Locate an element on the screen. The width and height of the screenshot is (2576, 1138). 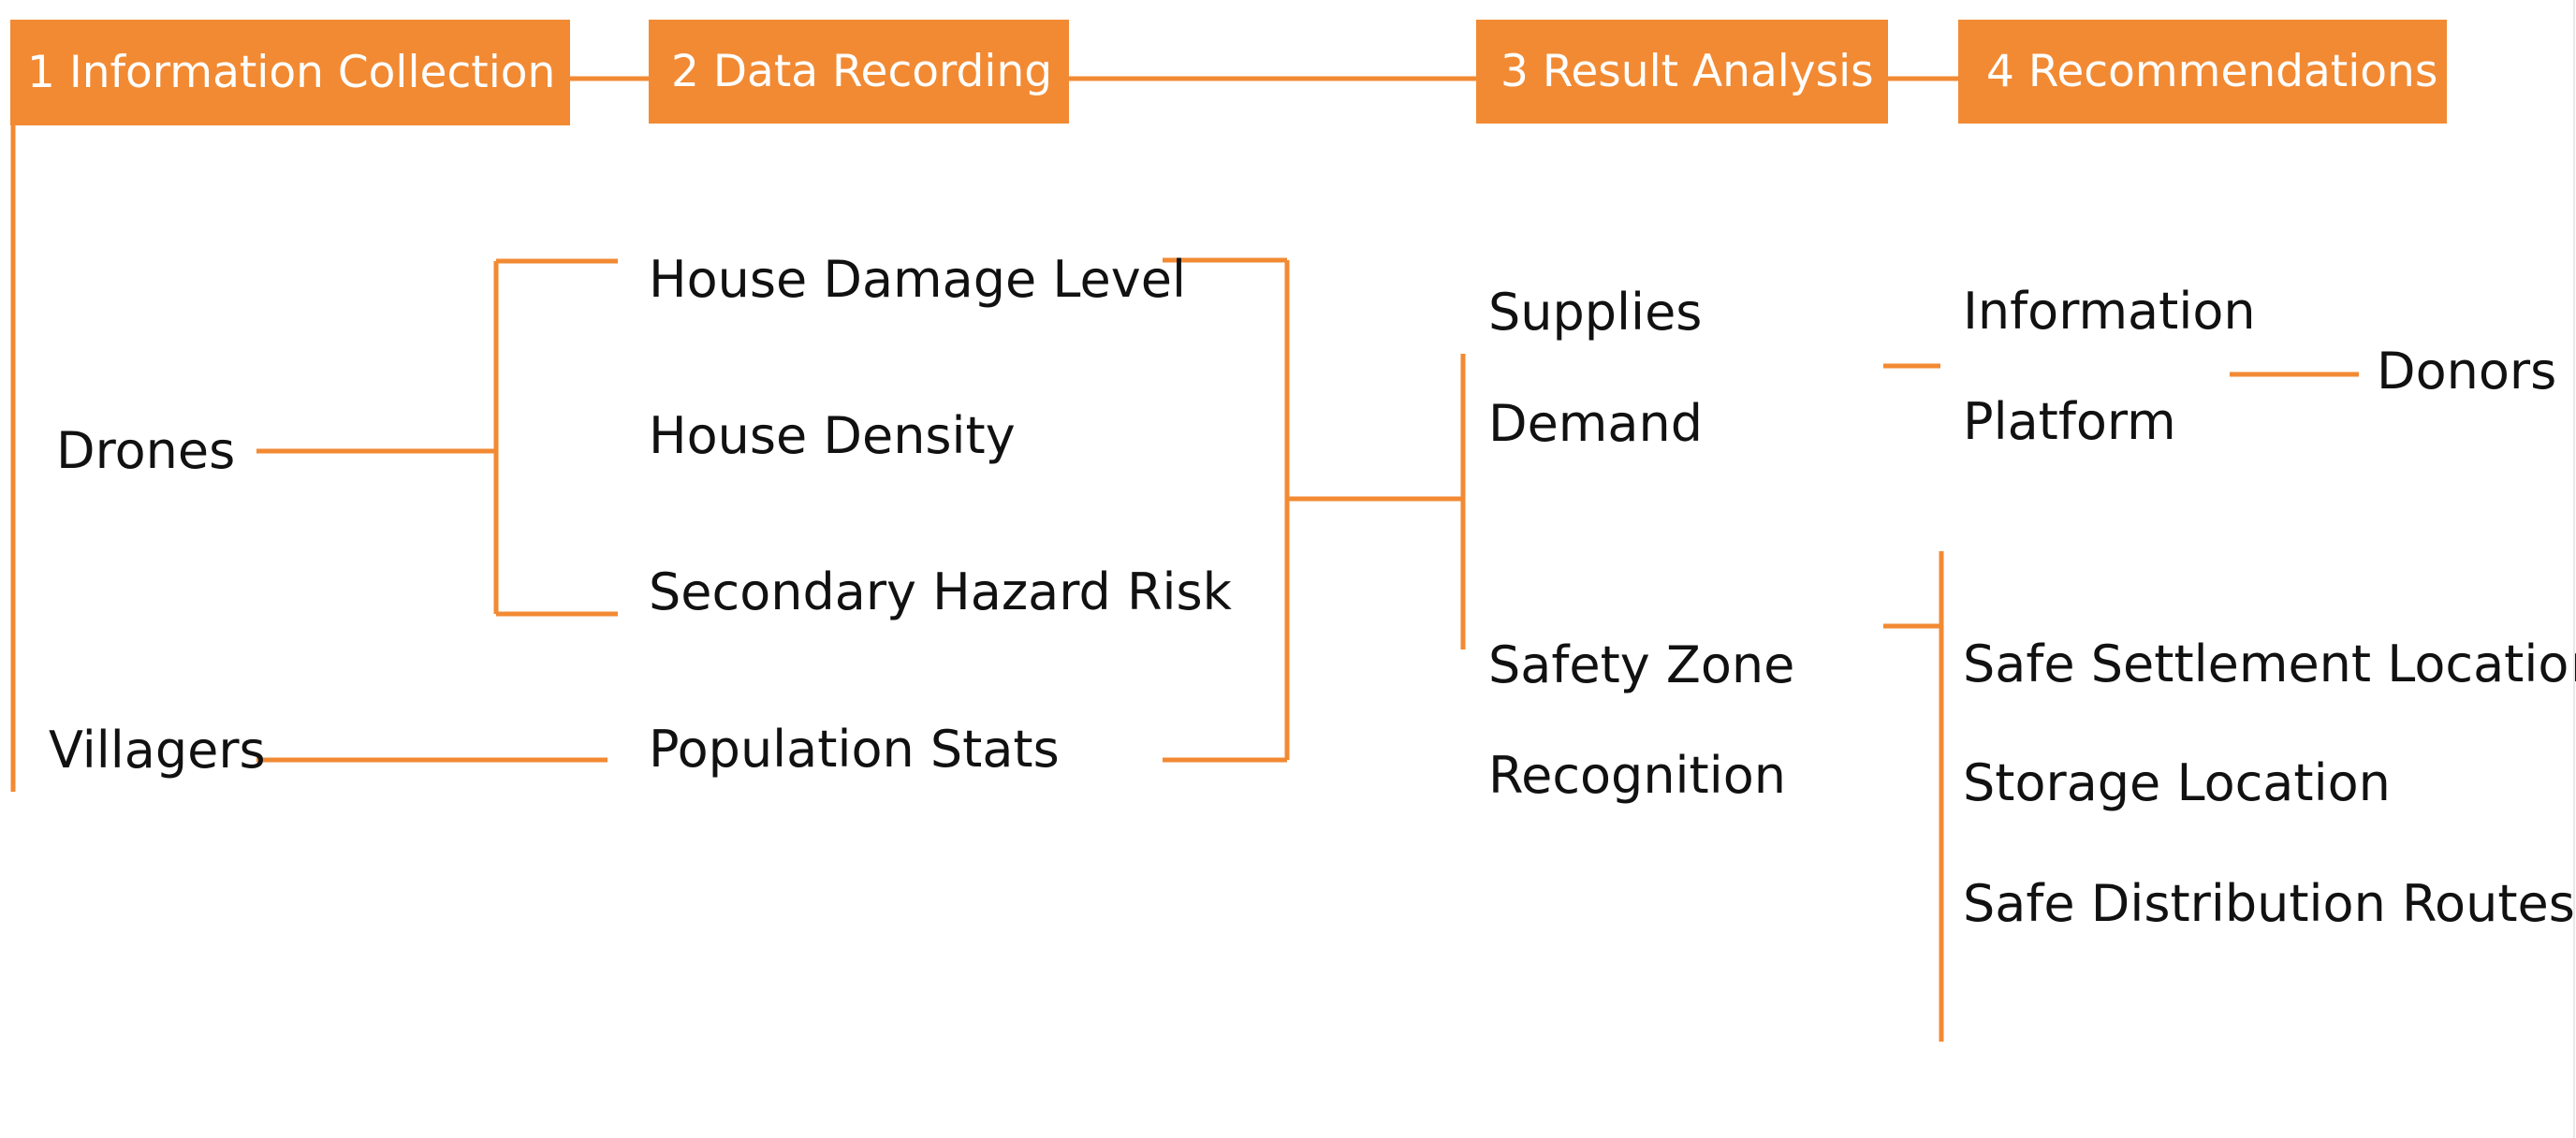
stage-label: 2 Data Recording is located at coordinates (862, 71).